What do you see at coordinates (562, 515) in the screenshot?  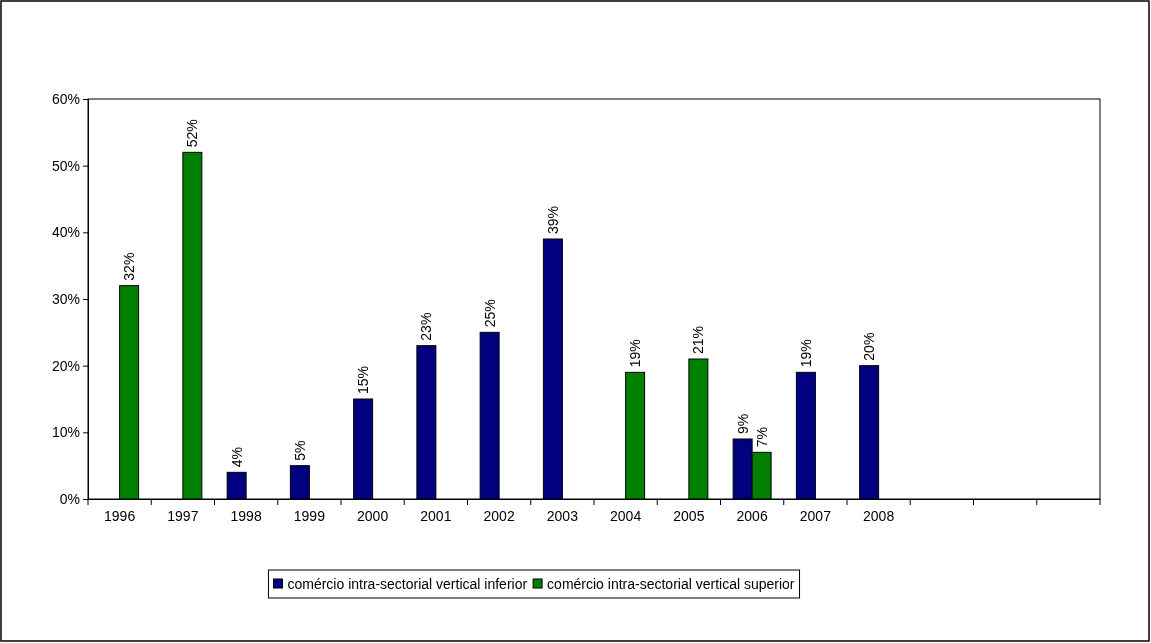 I see `x-tick-label: 2003` at bounding box center [562, 515].